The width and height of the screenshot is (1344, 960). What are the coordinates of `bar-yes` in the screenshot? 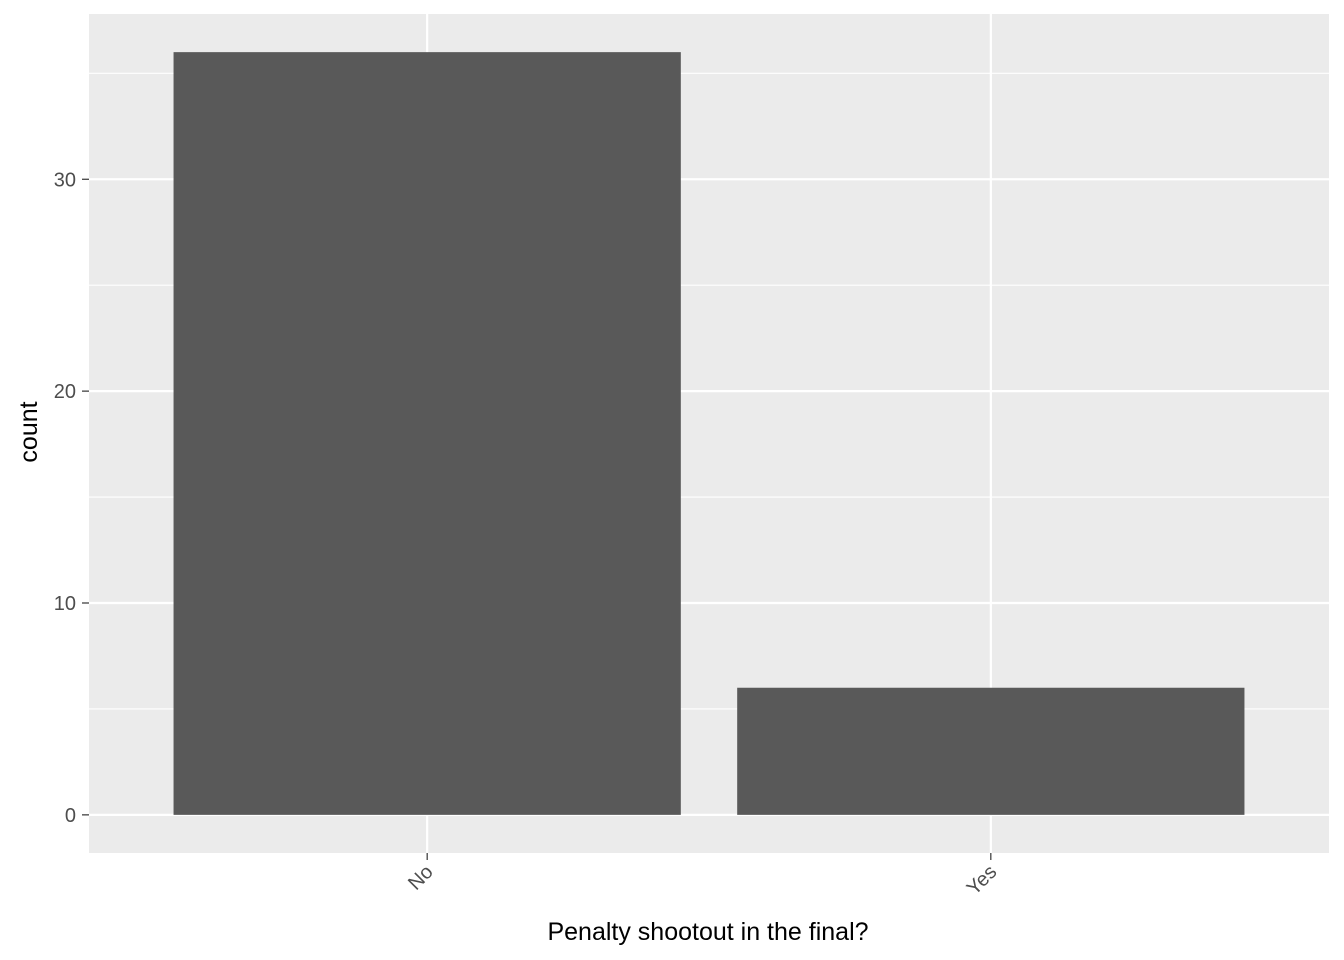 It's located at (991, 751).